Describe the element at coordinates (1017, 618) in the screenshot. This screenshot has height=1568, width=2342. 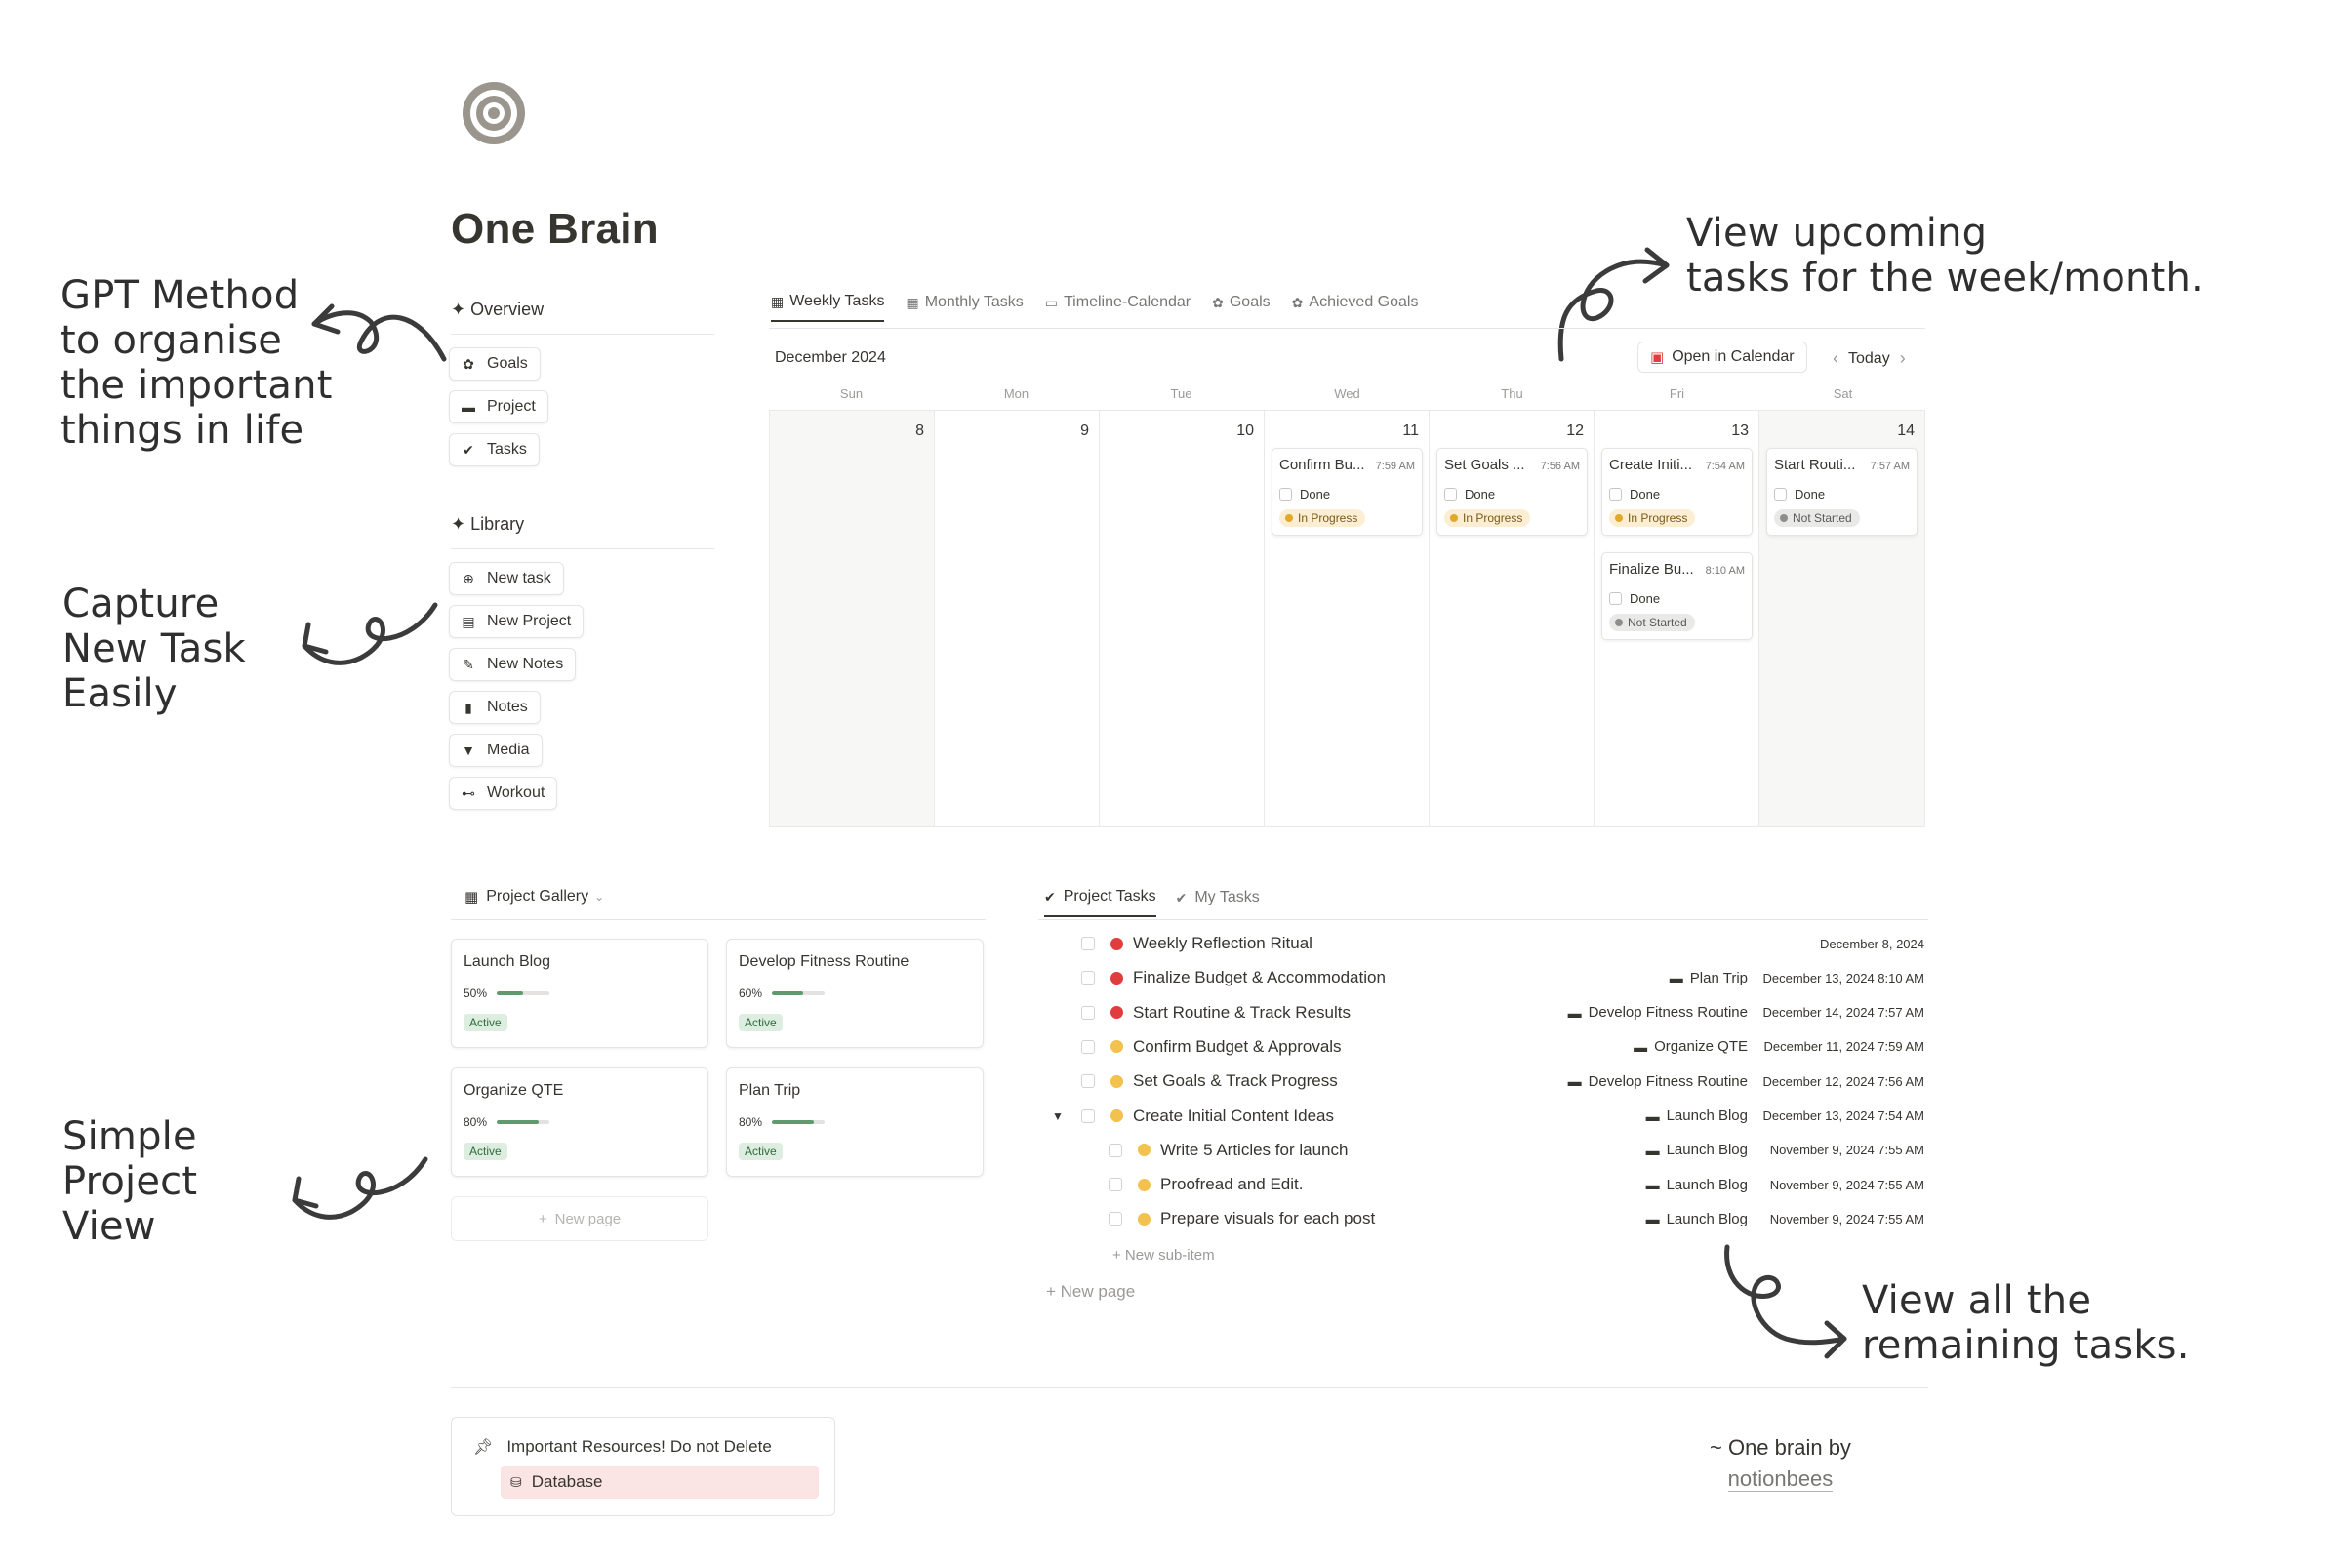
I see `day-cell-mon: 9` at that location.